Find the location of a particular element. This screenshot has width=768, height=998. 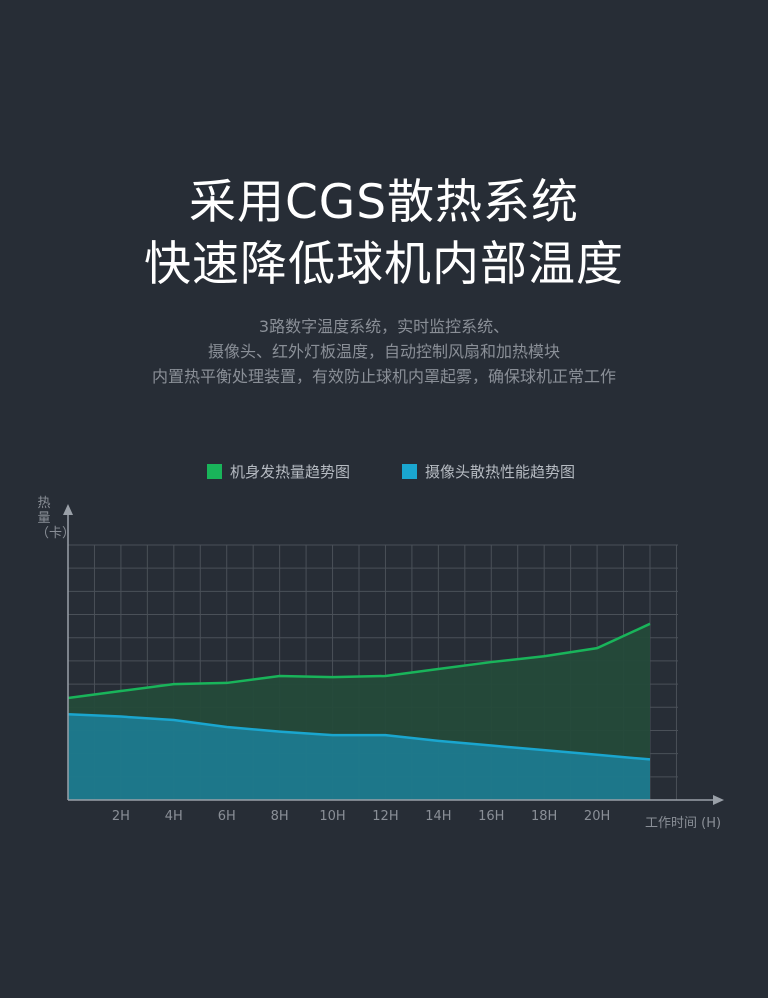

headline-line-1: 采用CGS散热系统 is located at coordinates (384, 202).